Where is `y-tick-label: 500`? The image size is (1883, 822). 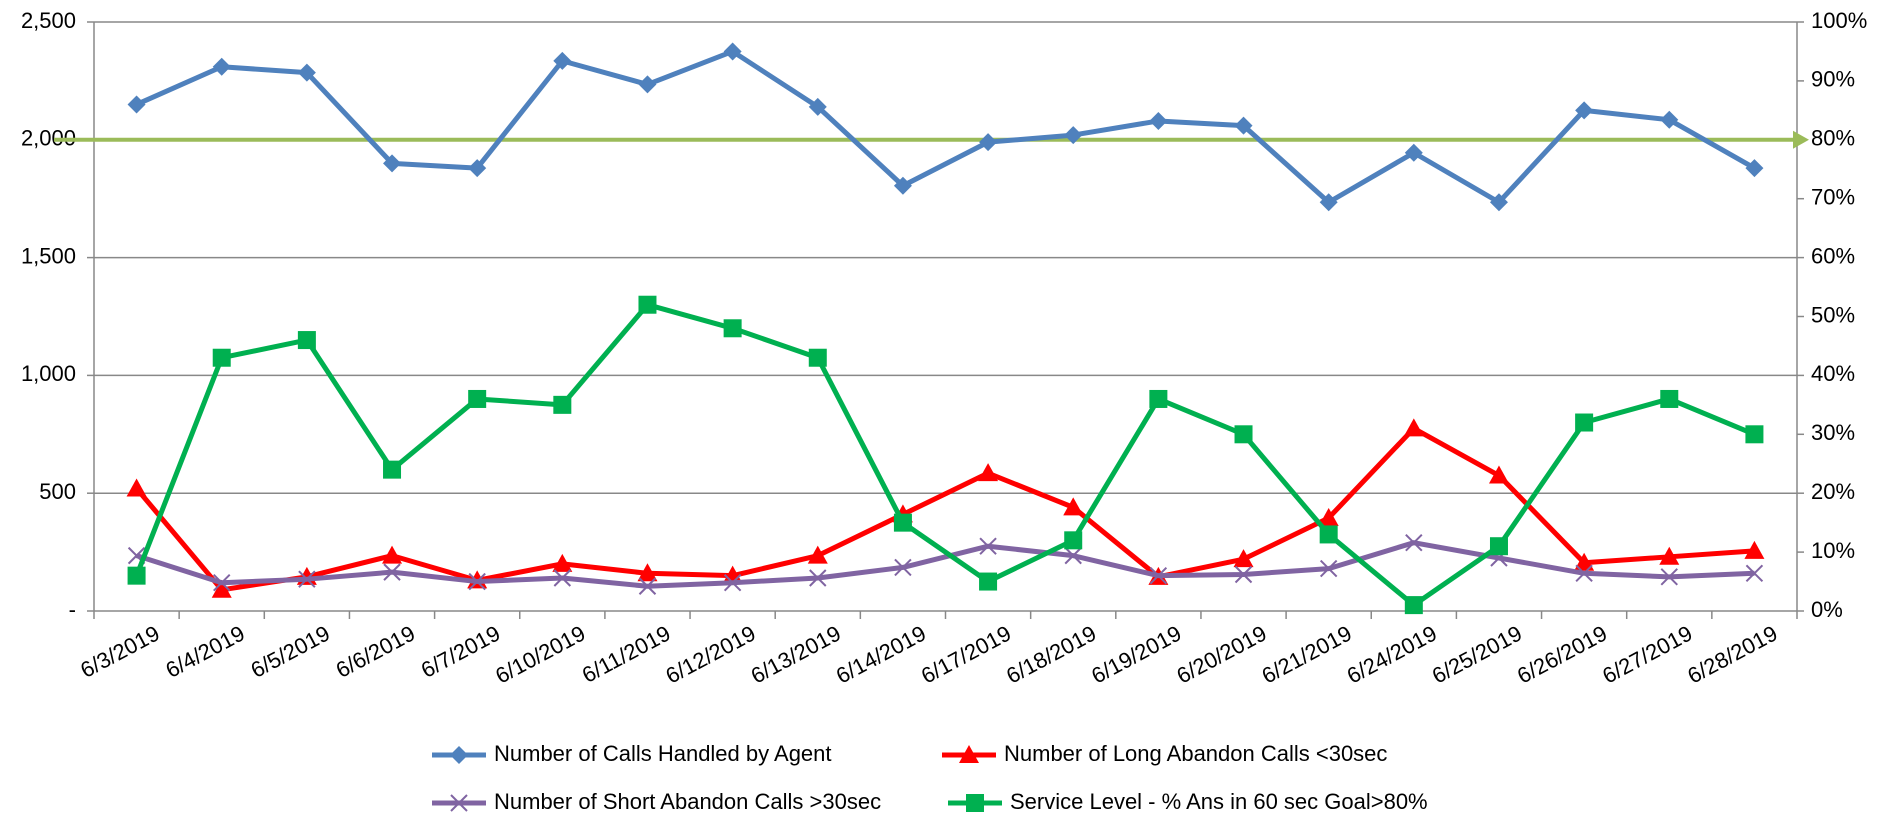 y-tick-label: 500 is located at coordinates (57, 491).